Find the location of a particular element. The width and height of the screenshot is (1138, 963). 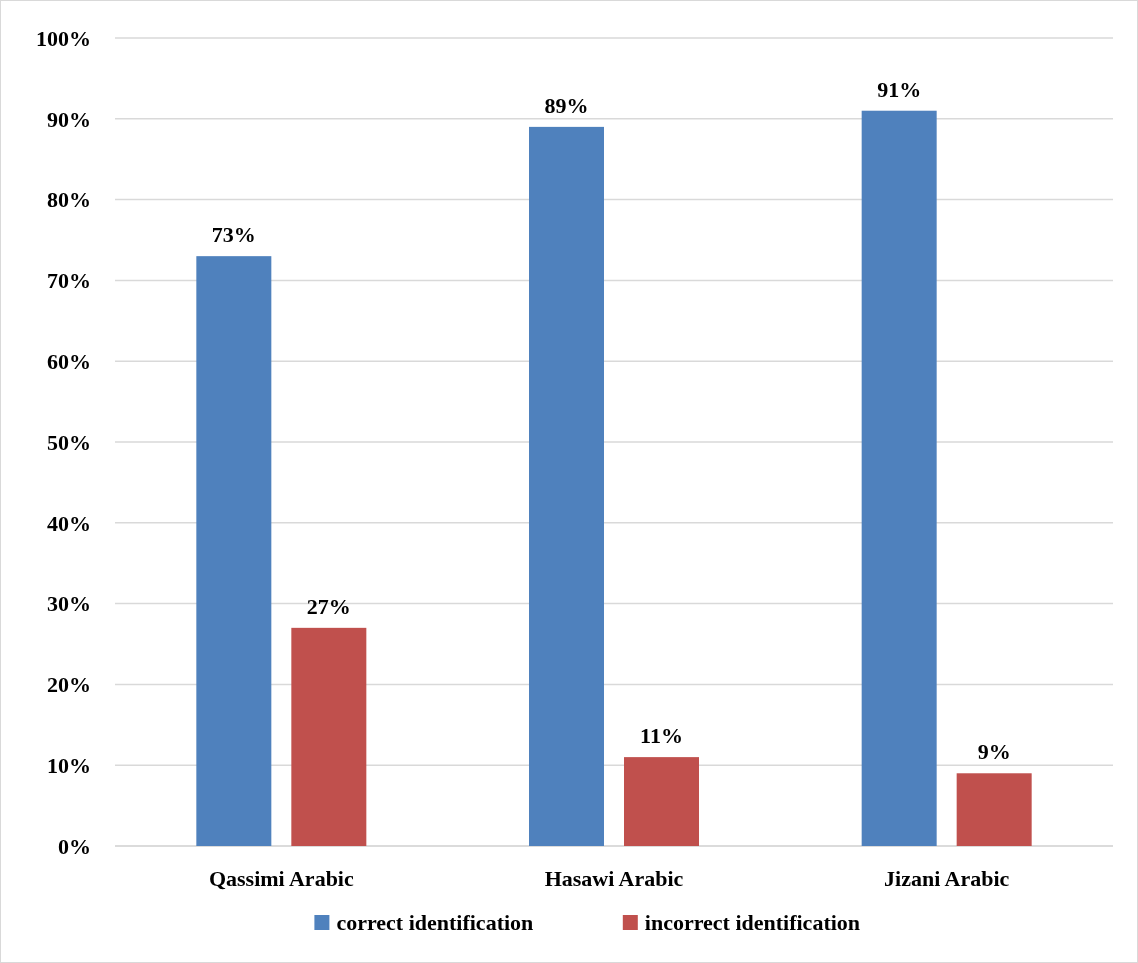

data-label: 89% is located at coordinates (566, 105).